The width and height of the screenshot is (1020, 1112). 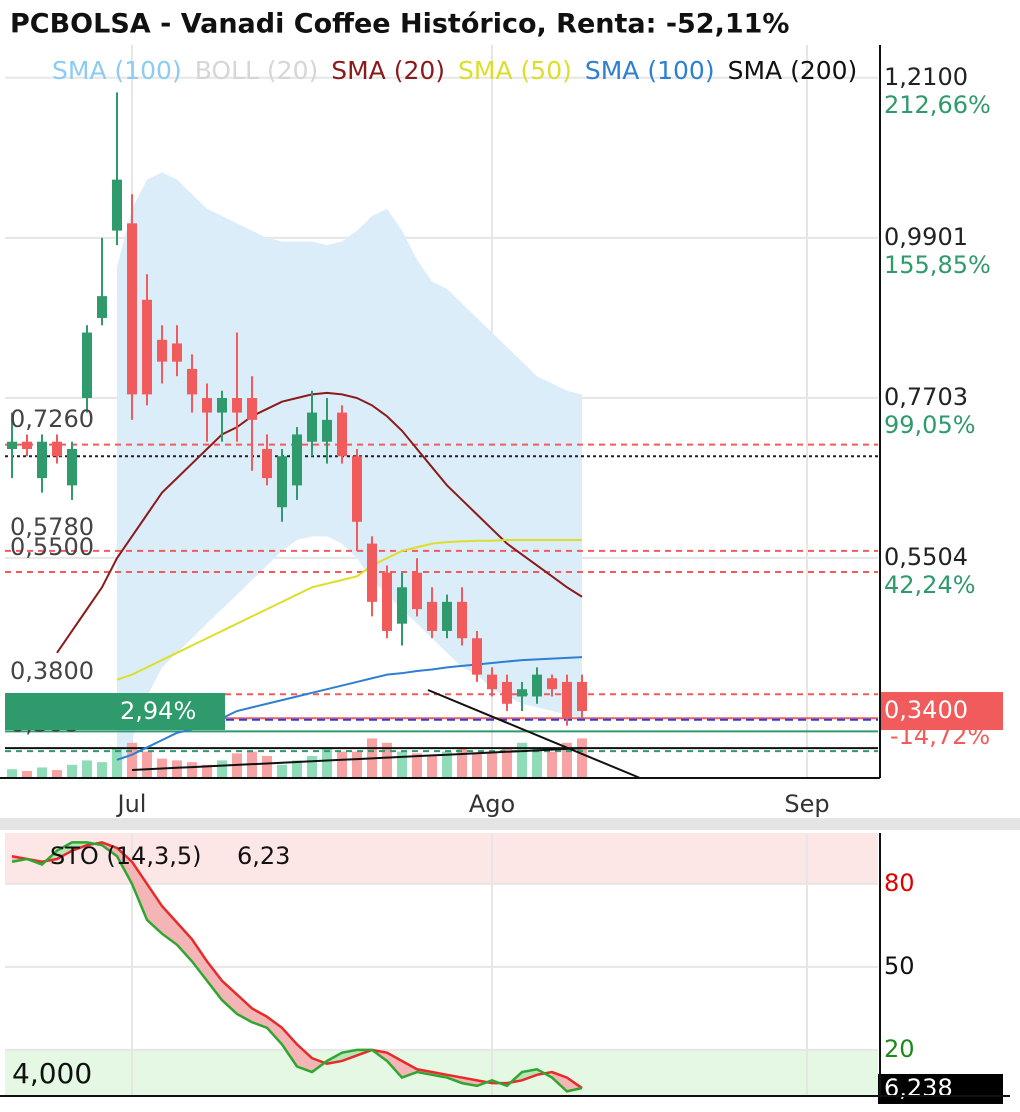 What do you see at coordinates (492, 804) in the screenshot?
I see `x-tick-label: Ago` at bounding box center [492, 804].